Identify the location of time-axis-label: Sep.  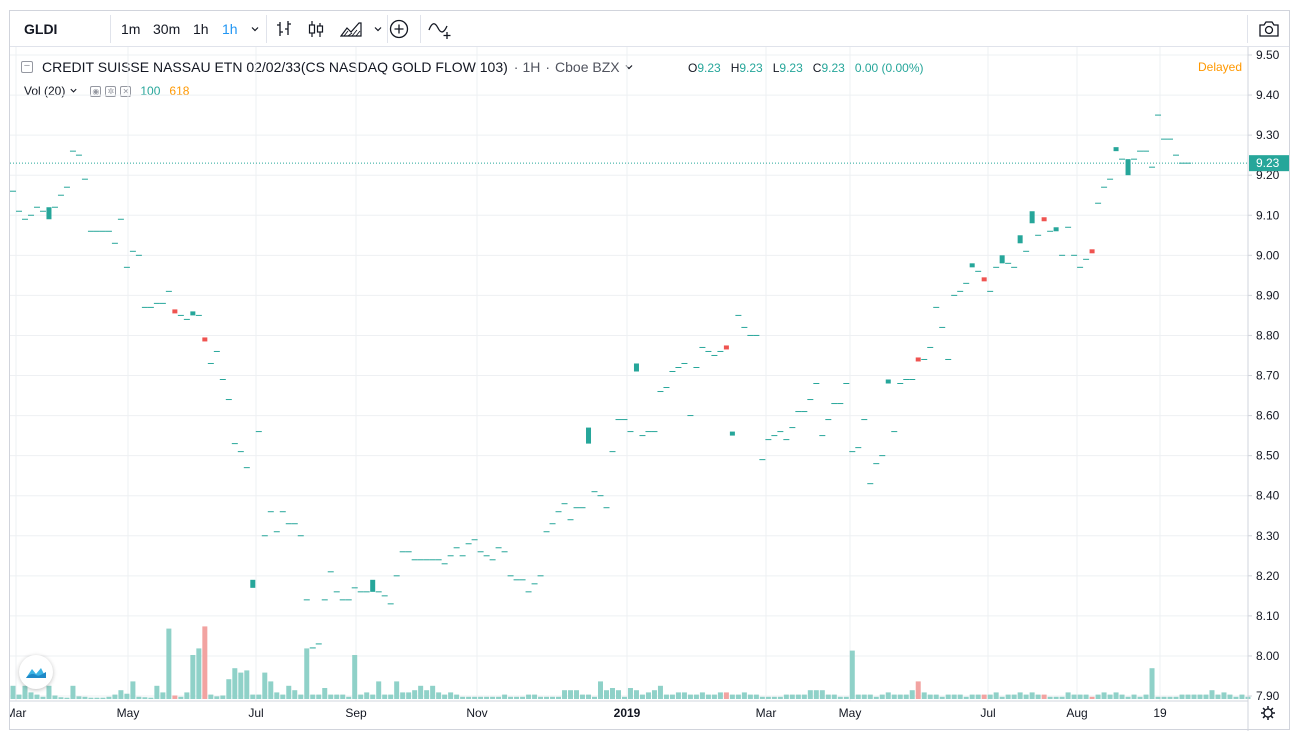
(356, 713).